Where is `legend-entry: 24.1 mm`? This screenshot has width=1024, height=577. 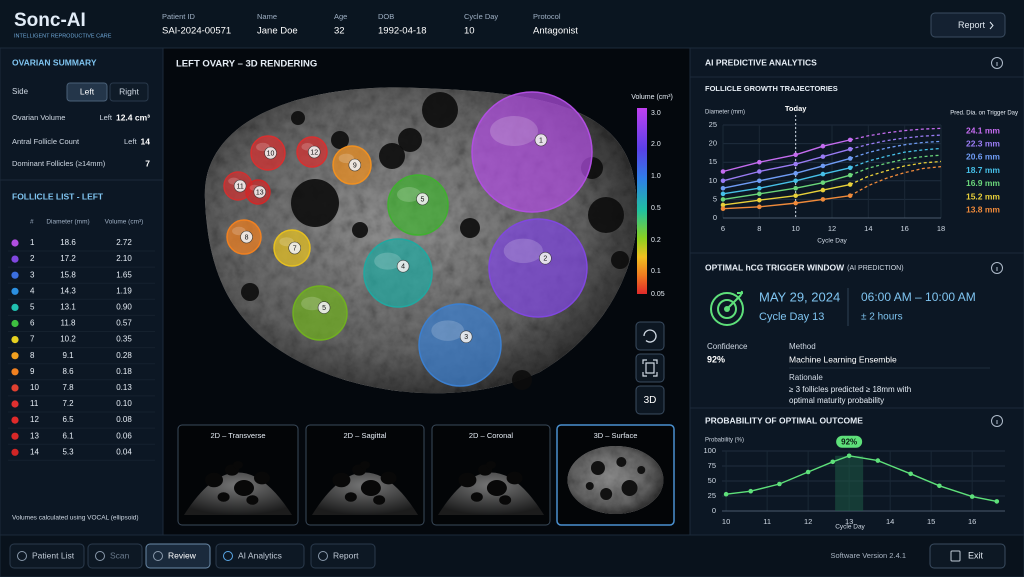 legend-entry: 24.1 mm is located at coordinates (983, 130).